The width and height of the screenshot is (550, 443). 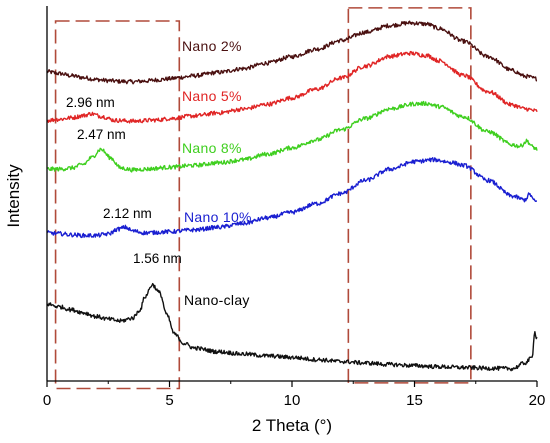 I want to click on series-label-3: Nano 8%, so click(x=212, y=148).